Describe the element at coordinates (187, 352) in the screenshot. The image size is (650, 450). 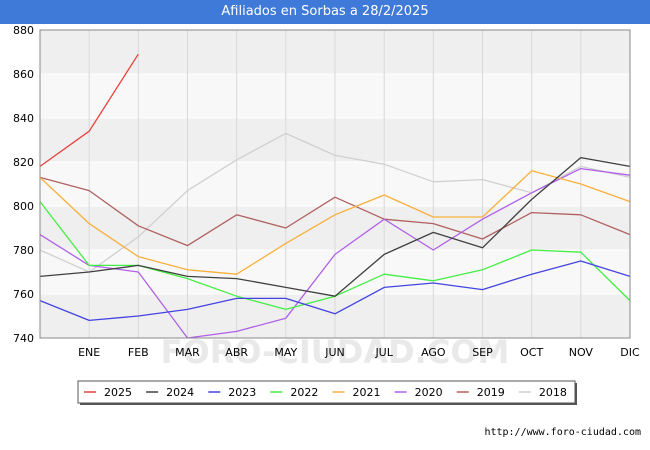
I see `x-tick-label: MAR` at that location.